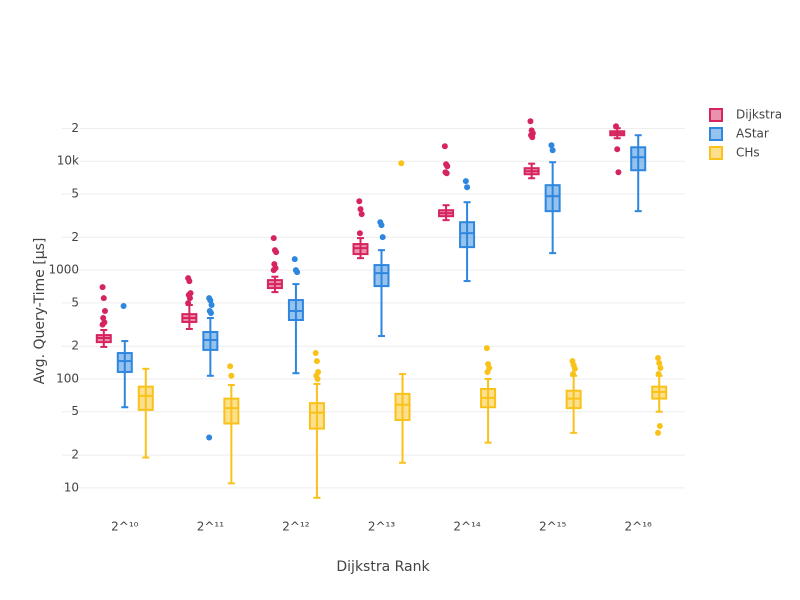 The image size is (800, 600). I want to click on y-tick-label: 10k, so click(68, 161).